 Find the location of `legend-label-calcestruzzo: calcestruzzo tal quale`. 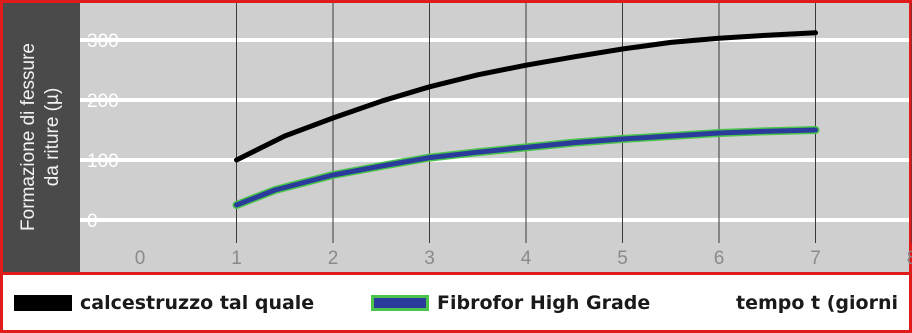

legend-label-calcestruzzo: calcestruzzo tal quale is located at coordinates (197, 303).